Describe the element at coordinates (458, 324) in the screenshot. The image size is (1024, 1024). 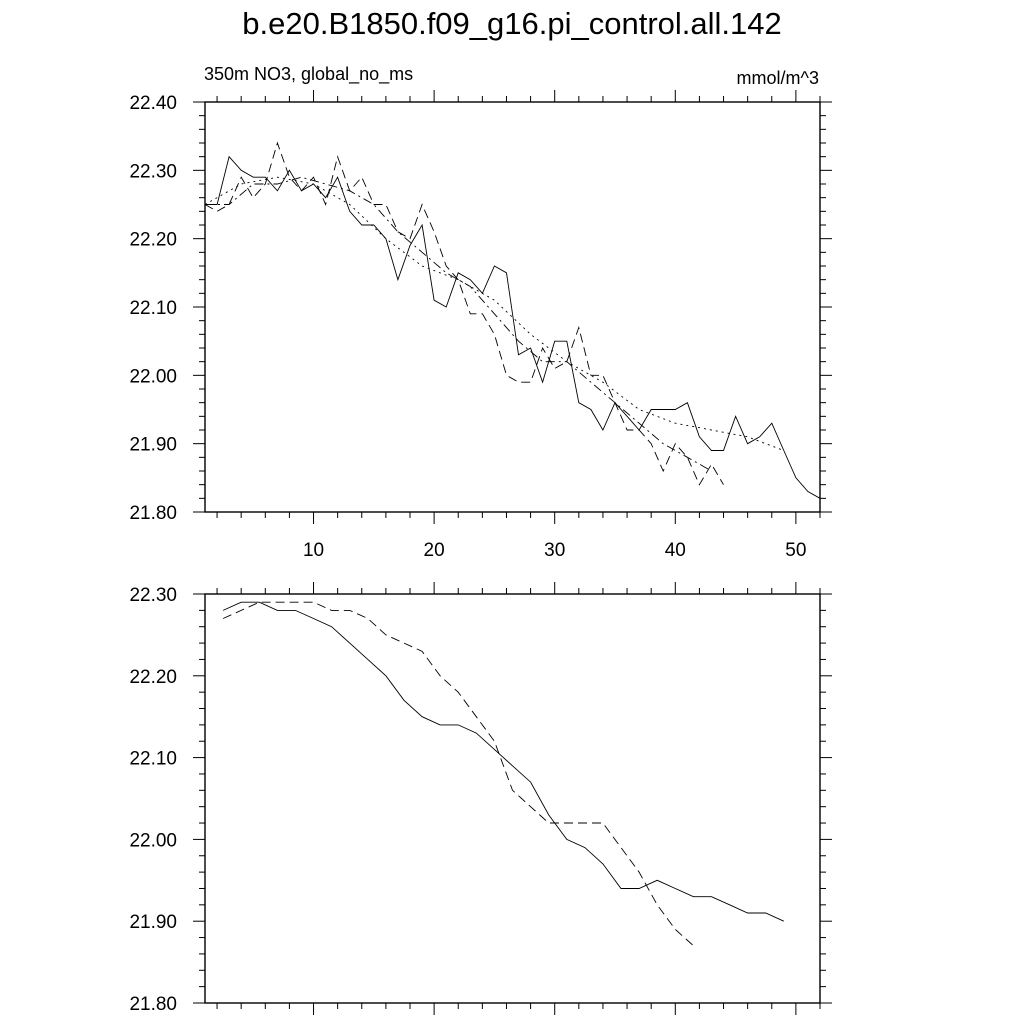
I see `series-line-dash-dot` at that location.